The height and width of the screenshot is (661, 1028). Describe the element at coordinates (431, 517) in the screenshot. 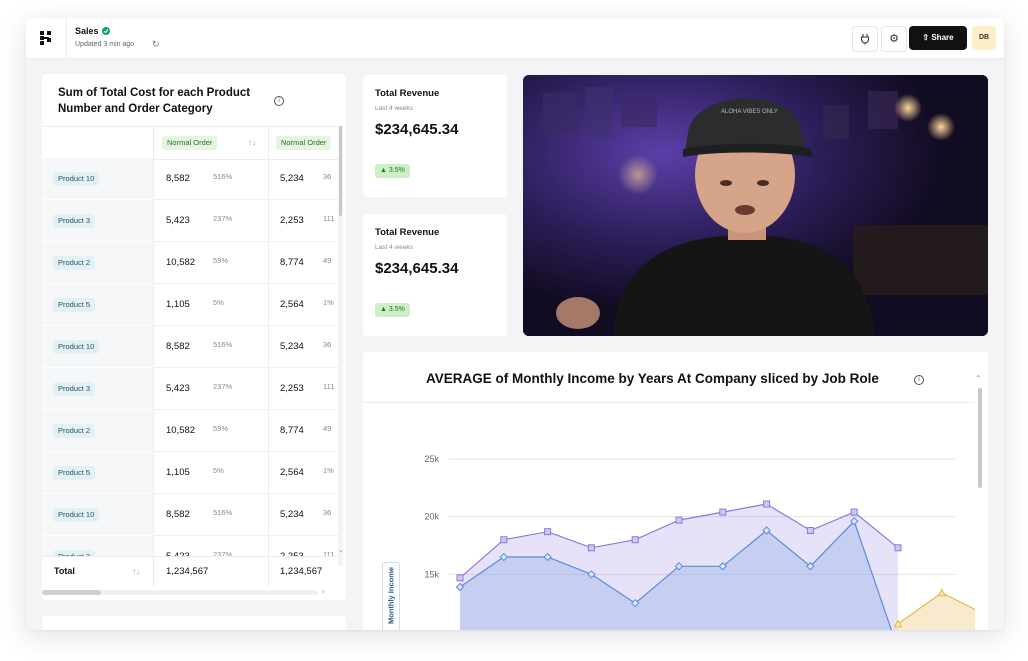

I see `y-tick-label: 20k` at that location.